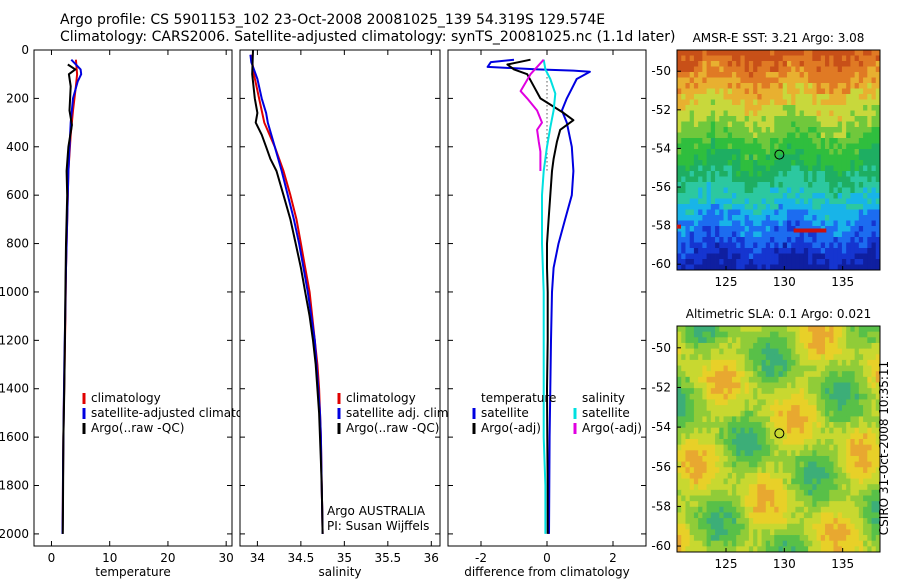  What do you see at coordinates (511, 428) in the screenshot?
I see `legend-label: Argo(-adj)` at bounding box center [511, 428].